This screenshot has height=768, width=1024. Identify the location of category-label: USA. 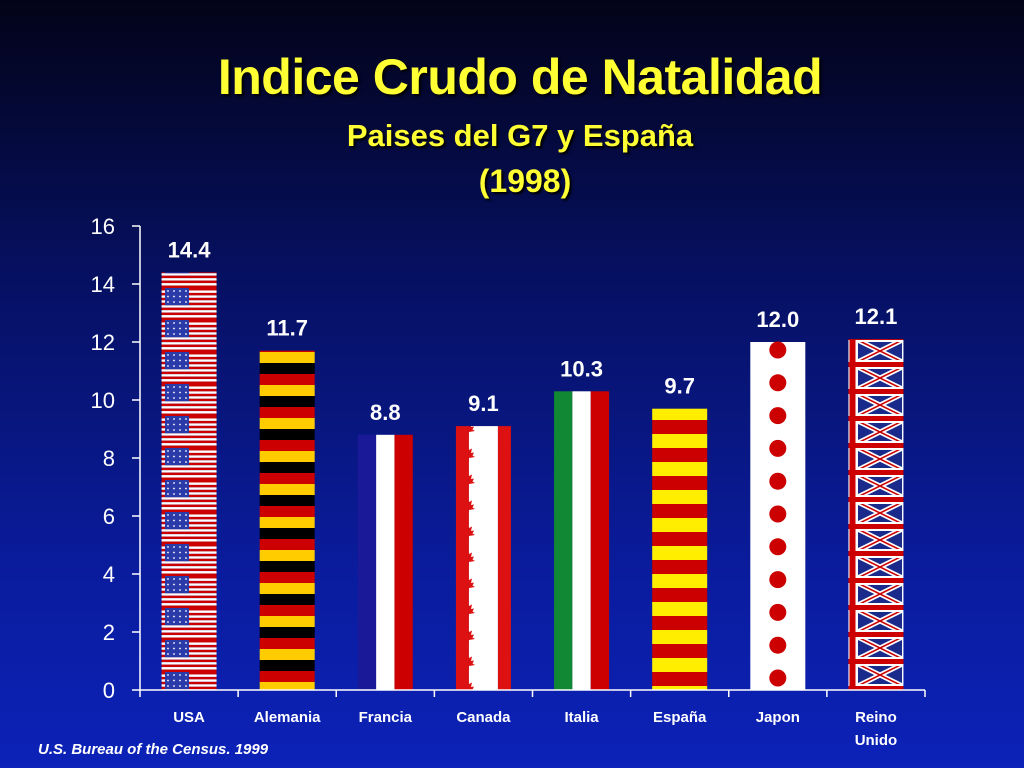
(189, 717).